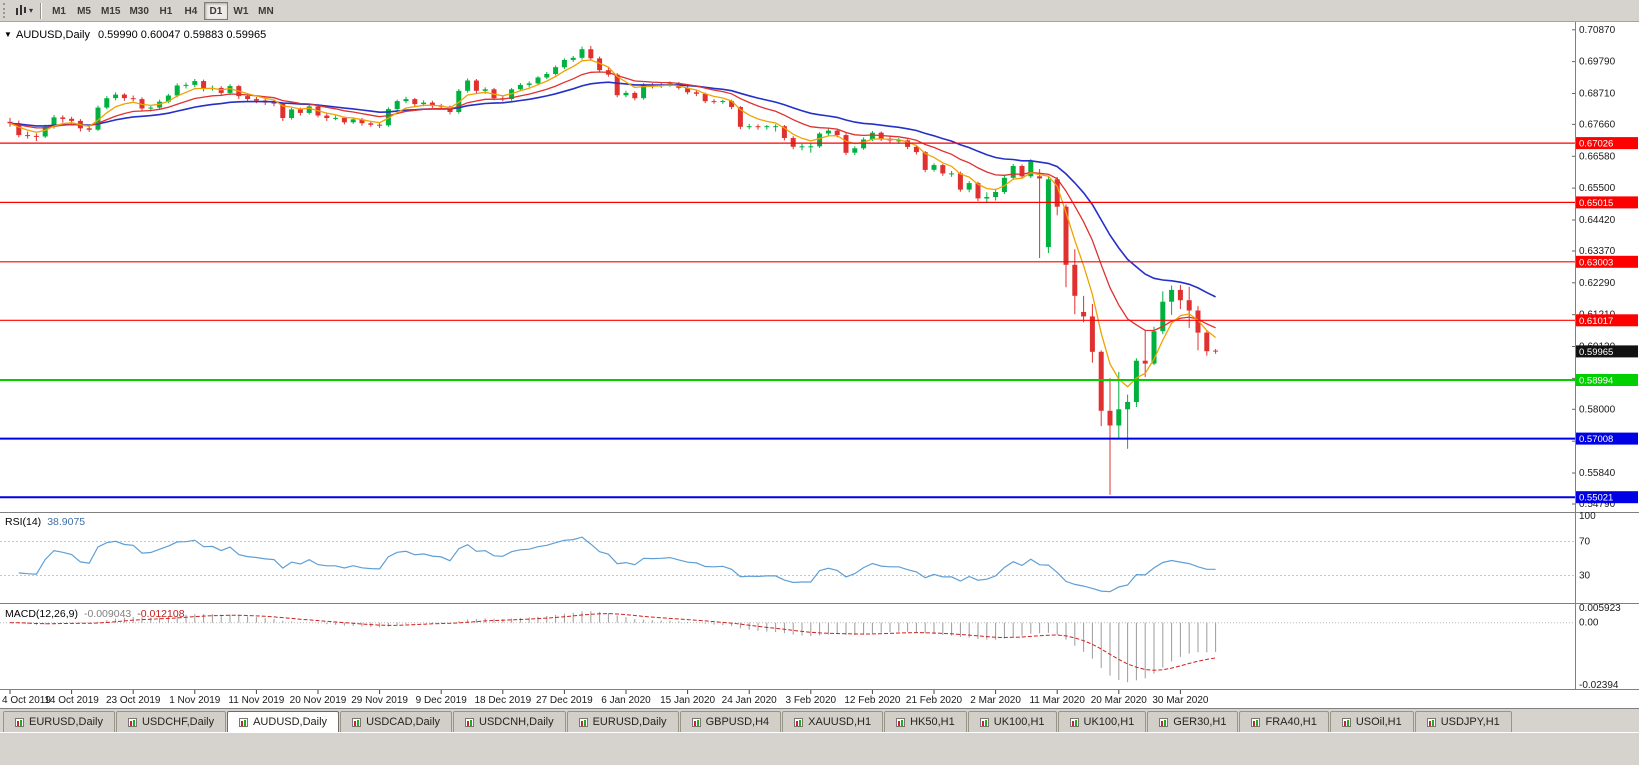  I want to click on toolbar-grip, so click(5, 10).